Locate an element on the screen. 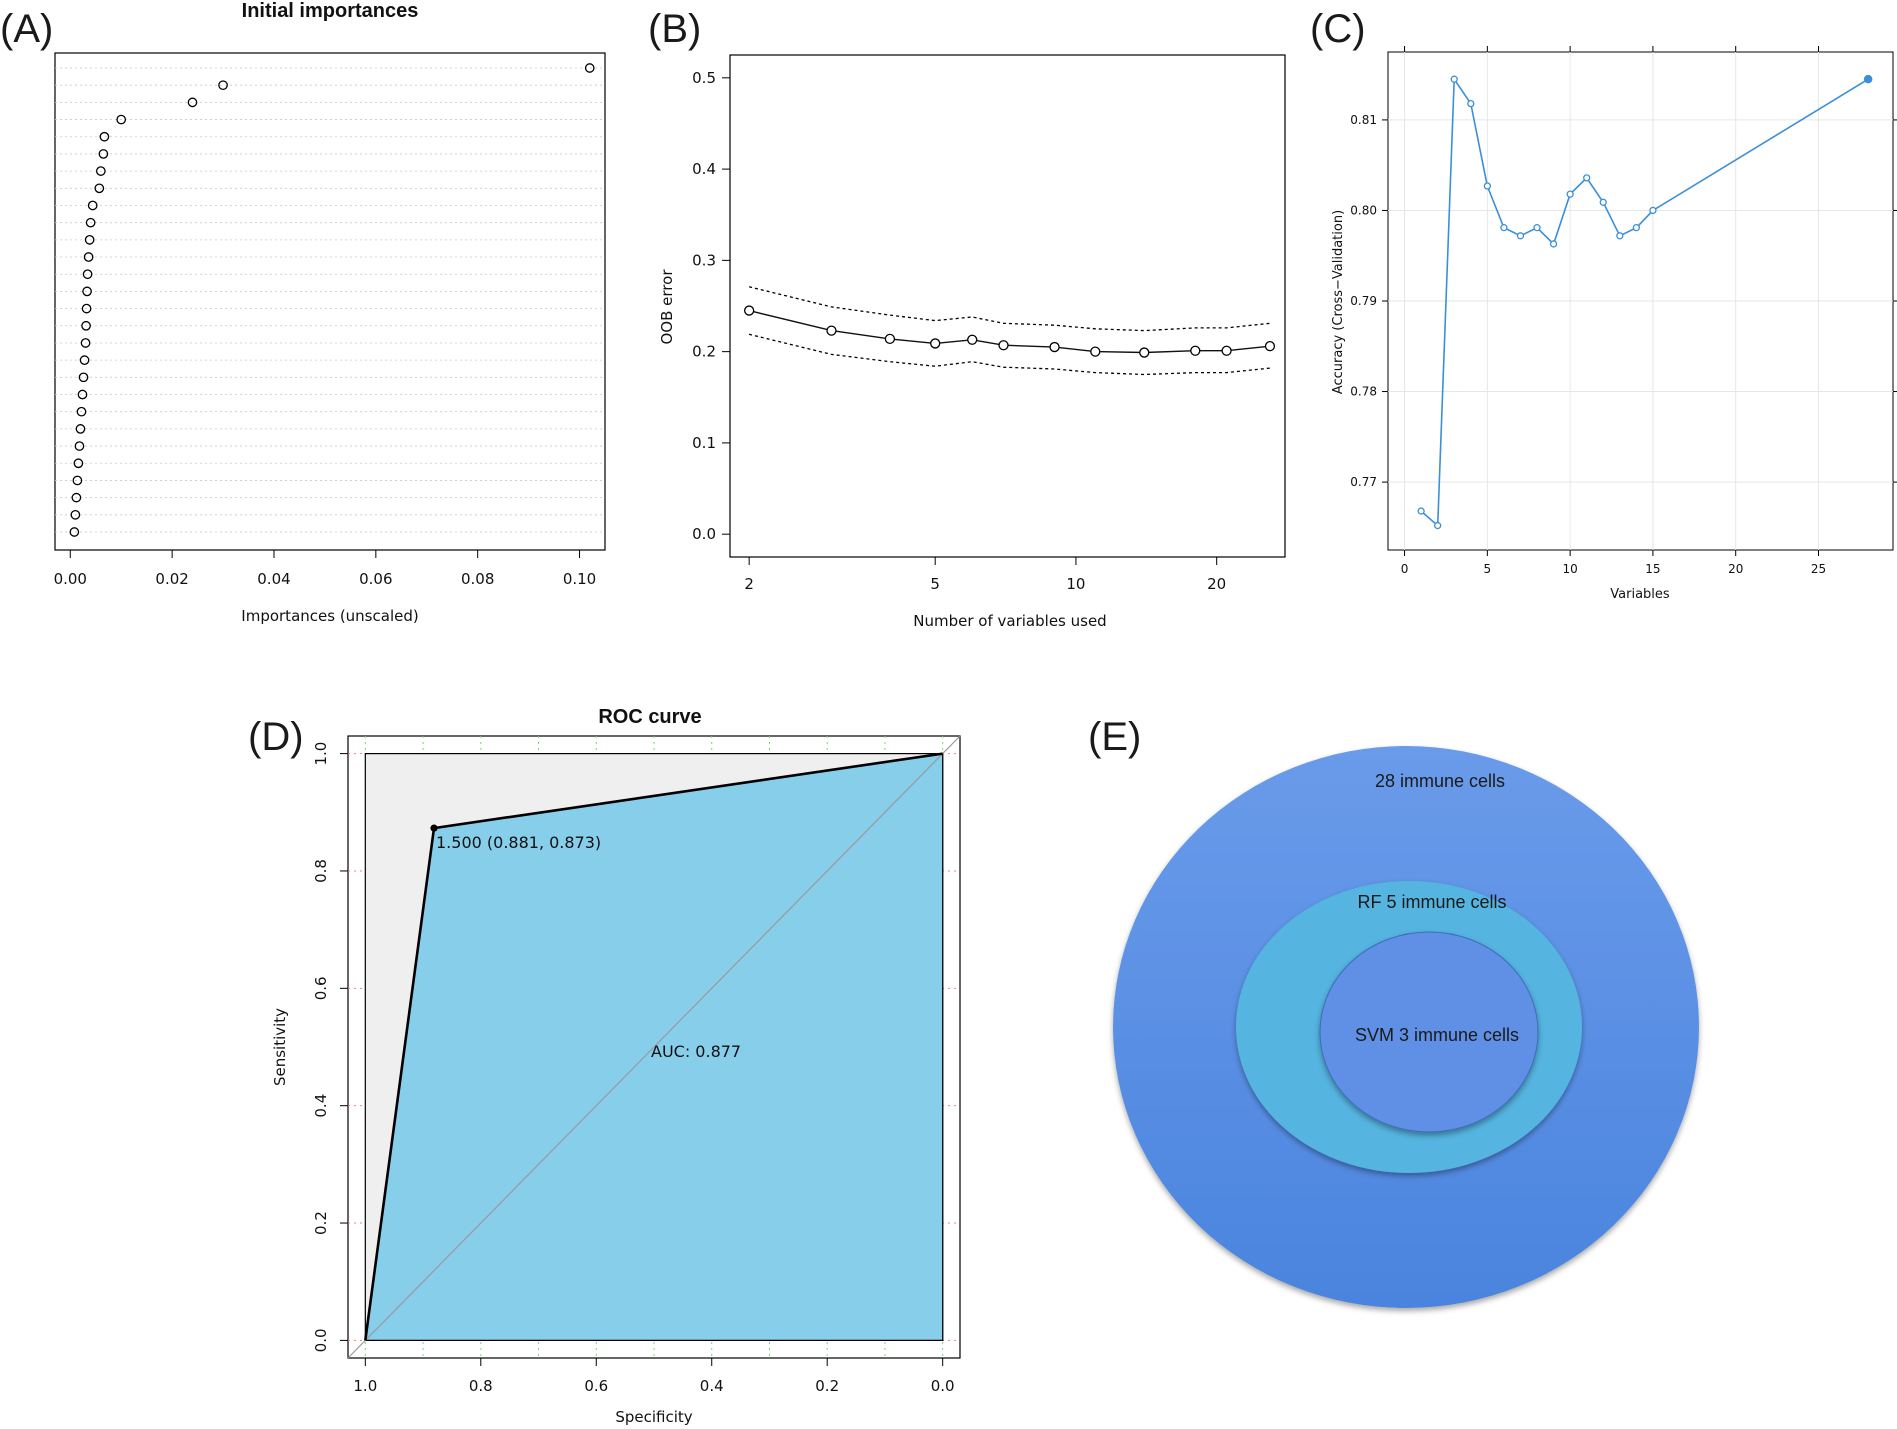 The image size is (1897, 1429). panel-b-error-line is located at coordinates (1009, 331).